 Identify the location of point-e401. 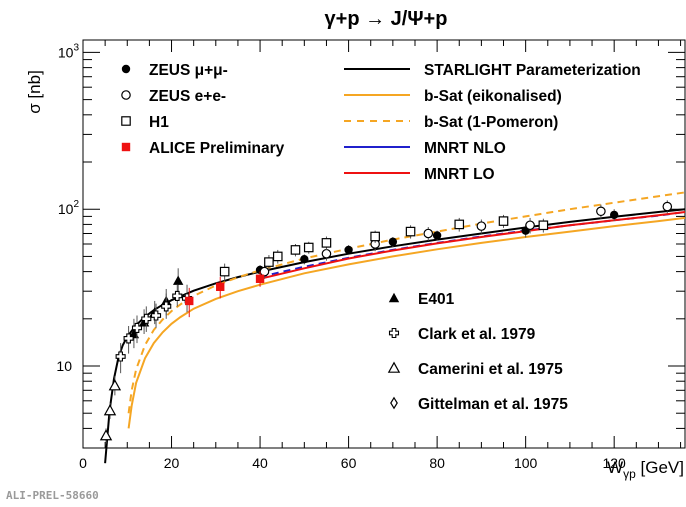
(178, 280).